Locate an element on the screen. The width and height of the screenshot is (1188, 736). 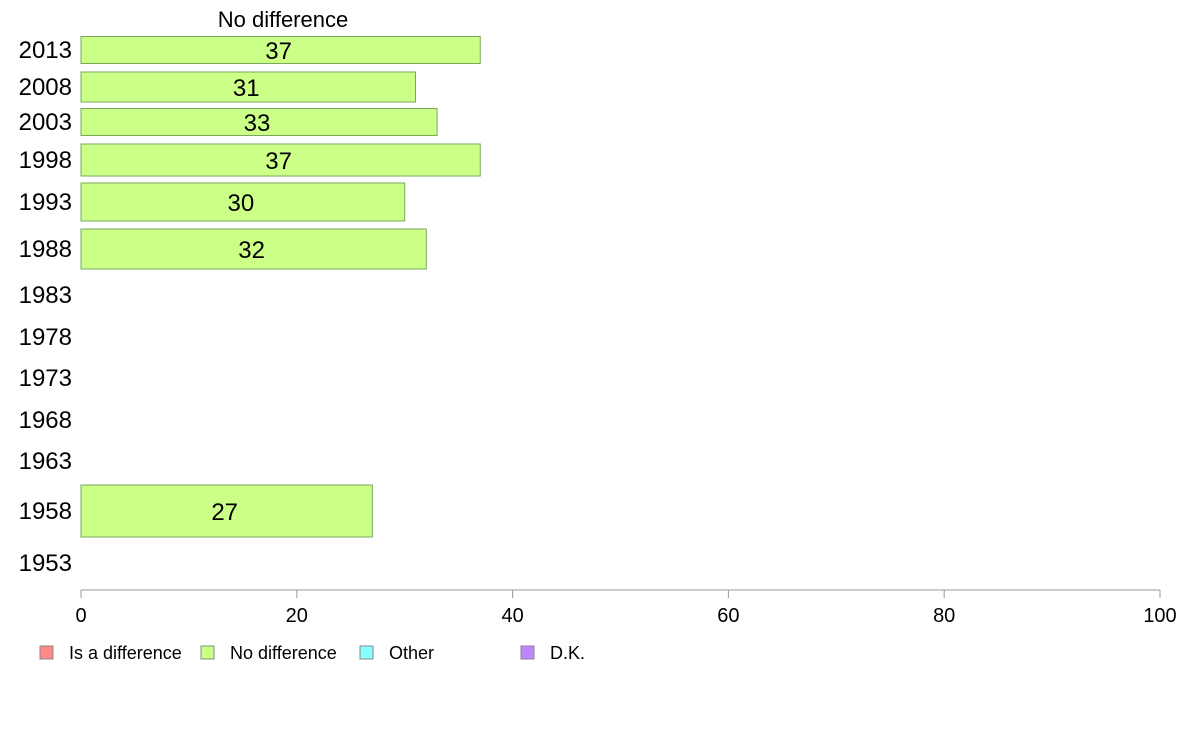
y-tick-label-2008: 2008 is located at coordinates (45, 87).